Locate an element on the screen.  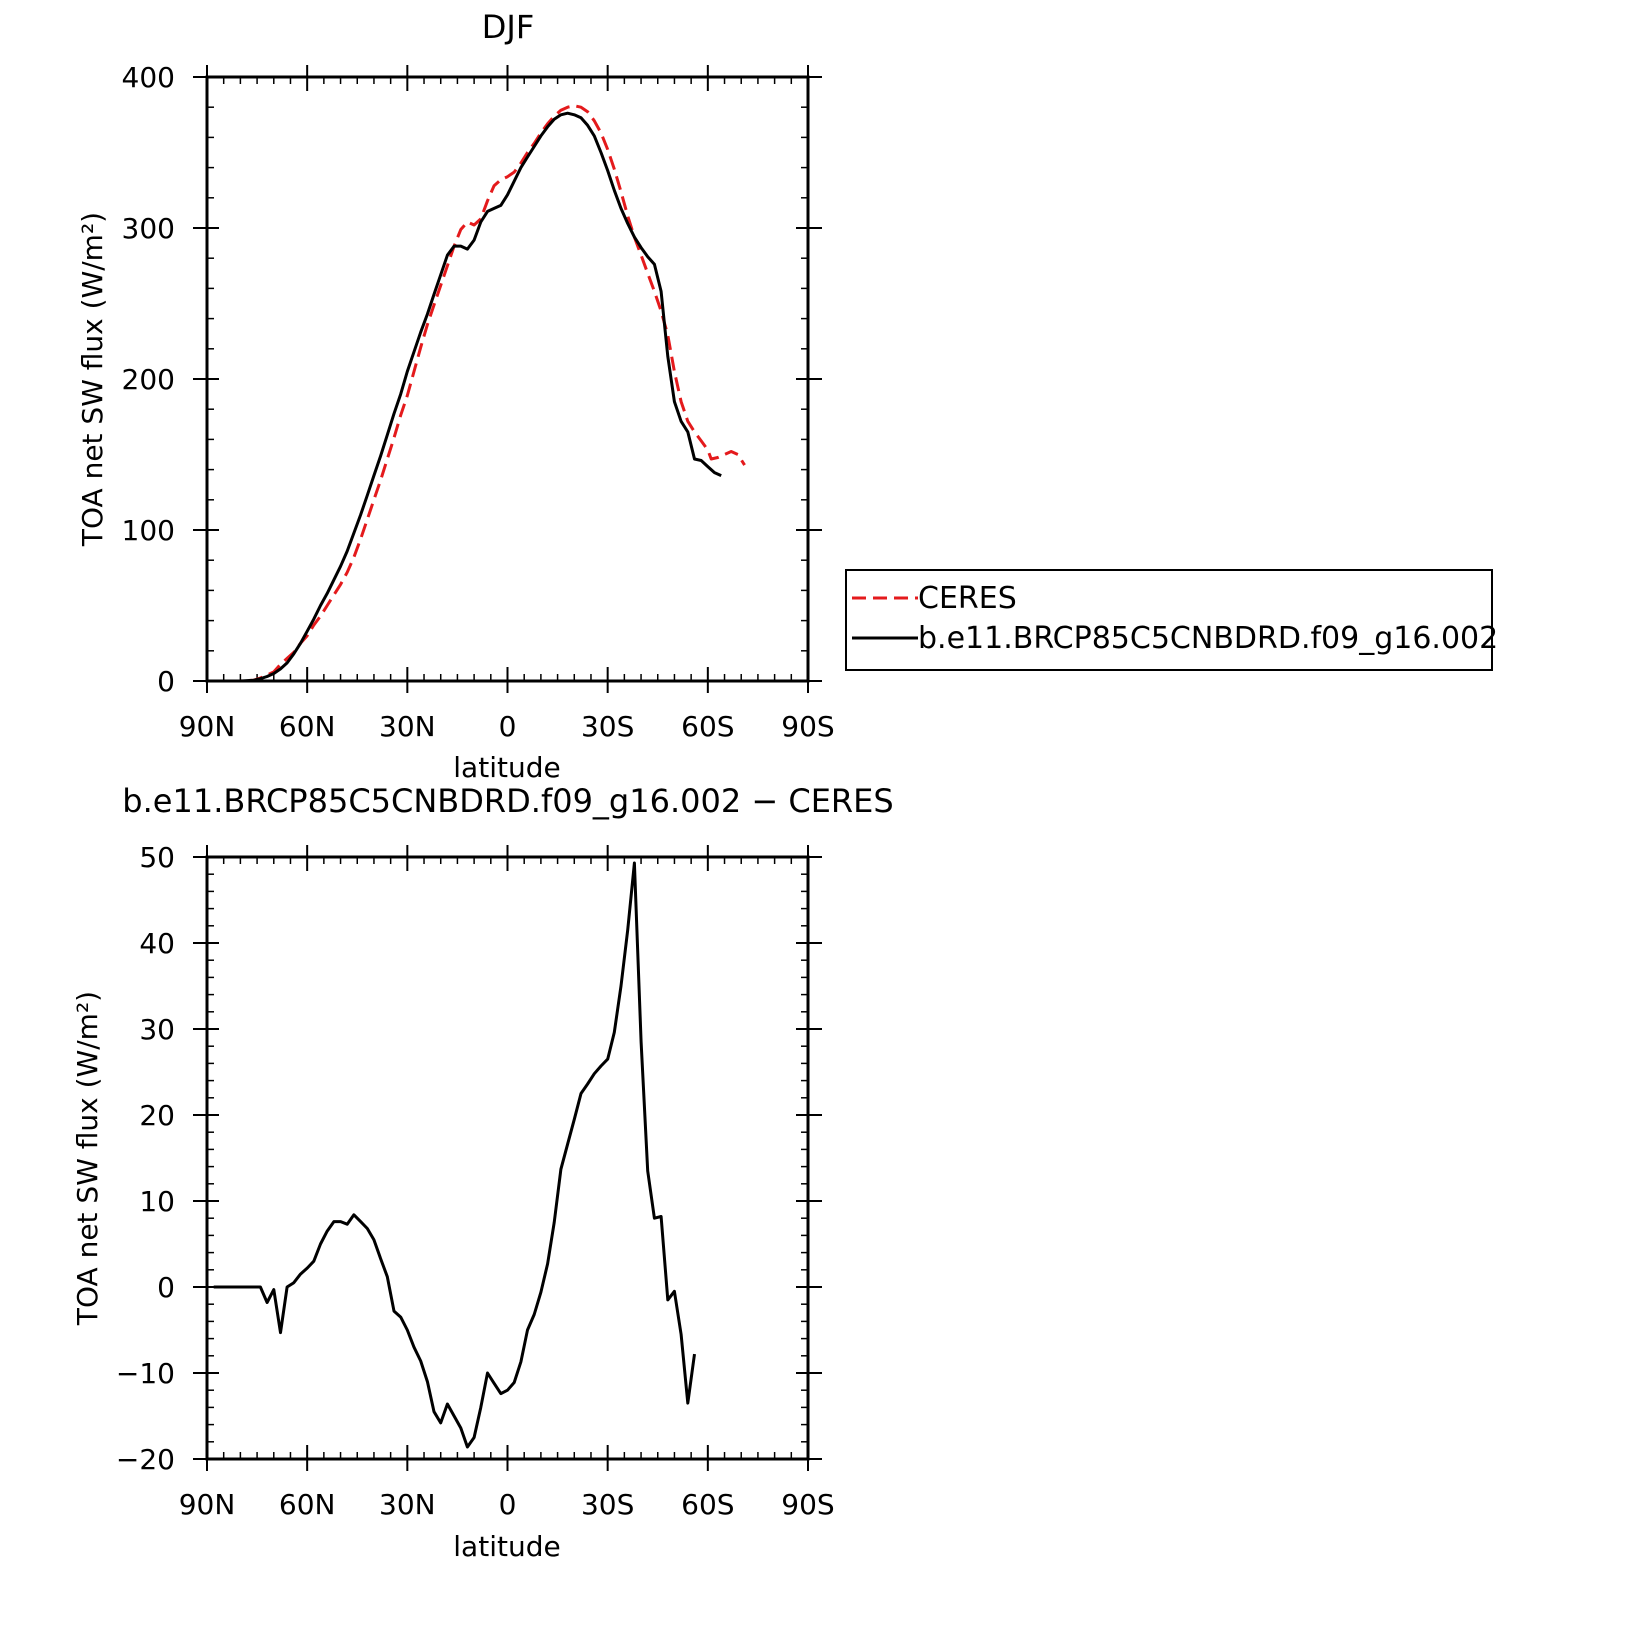
bottom-series-line-difference is located at coordinates (454, 1155).